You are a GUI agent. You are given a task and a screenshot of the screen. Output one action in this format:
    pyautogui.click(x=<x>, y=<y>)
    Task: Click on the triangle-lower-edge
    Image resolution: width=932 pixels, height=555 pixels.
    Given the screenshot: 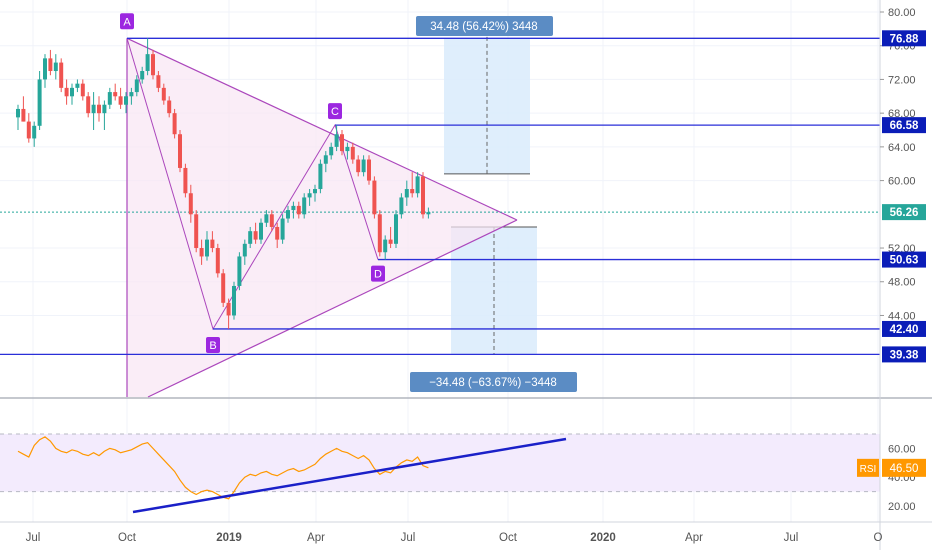 What is the action you would take?
    pyautogui.click(x=332, y=308)
    